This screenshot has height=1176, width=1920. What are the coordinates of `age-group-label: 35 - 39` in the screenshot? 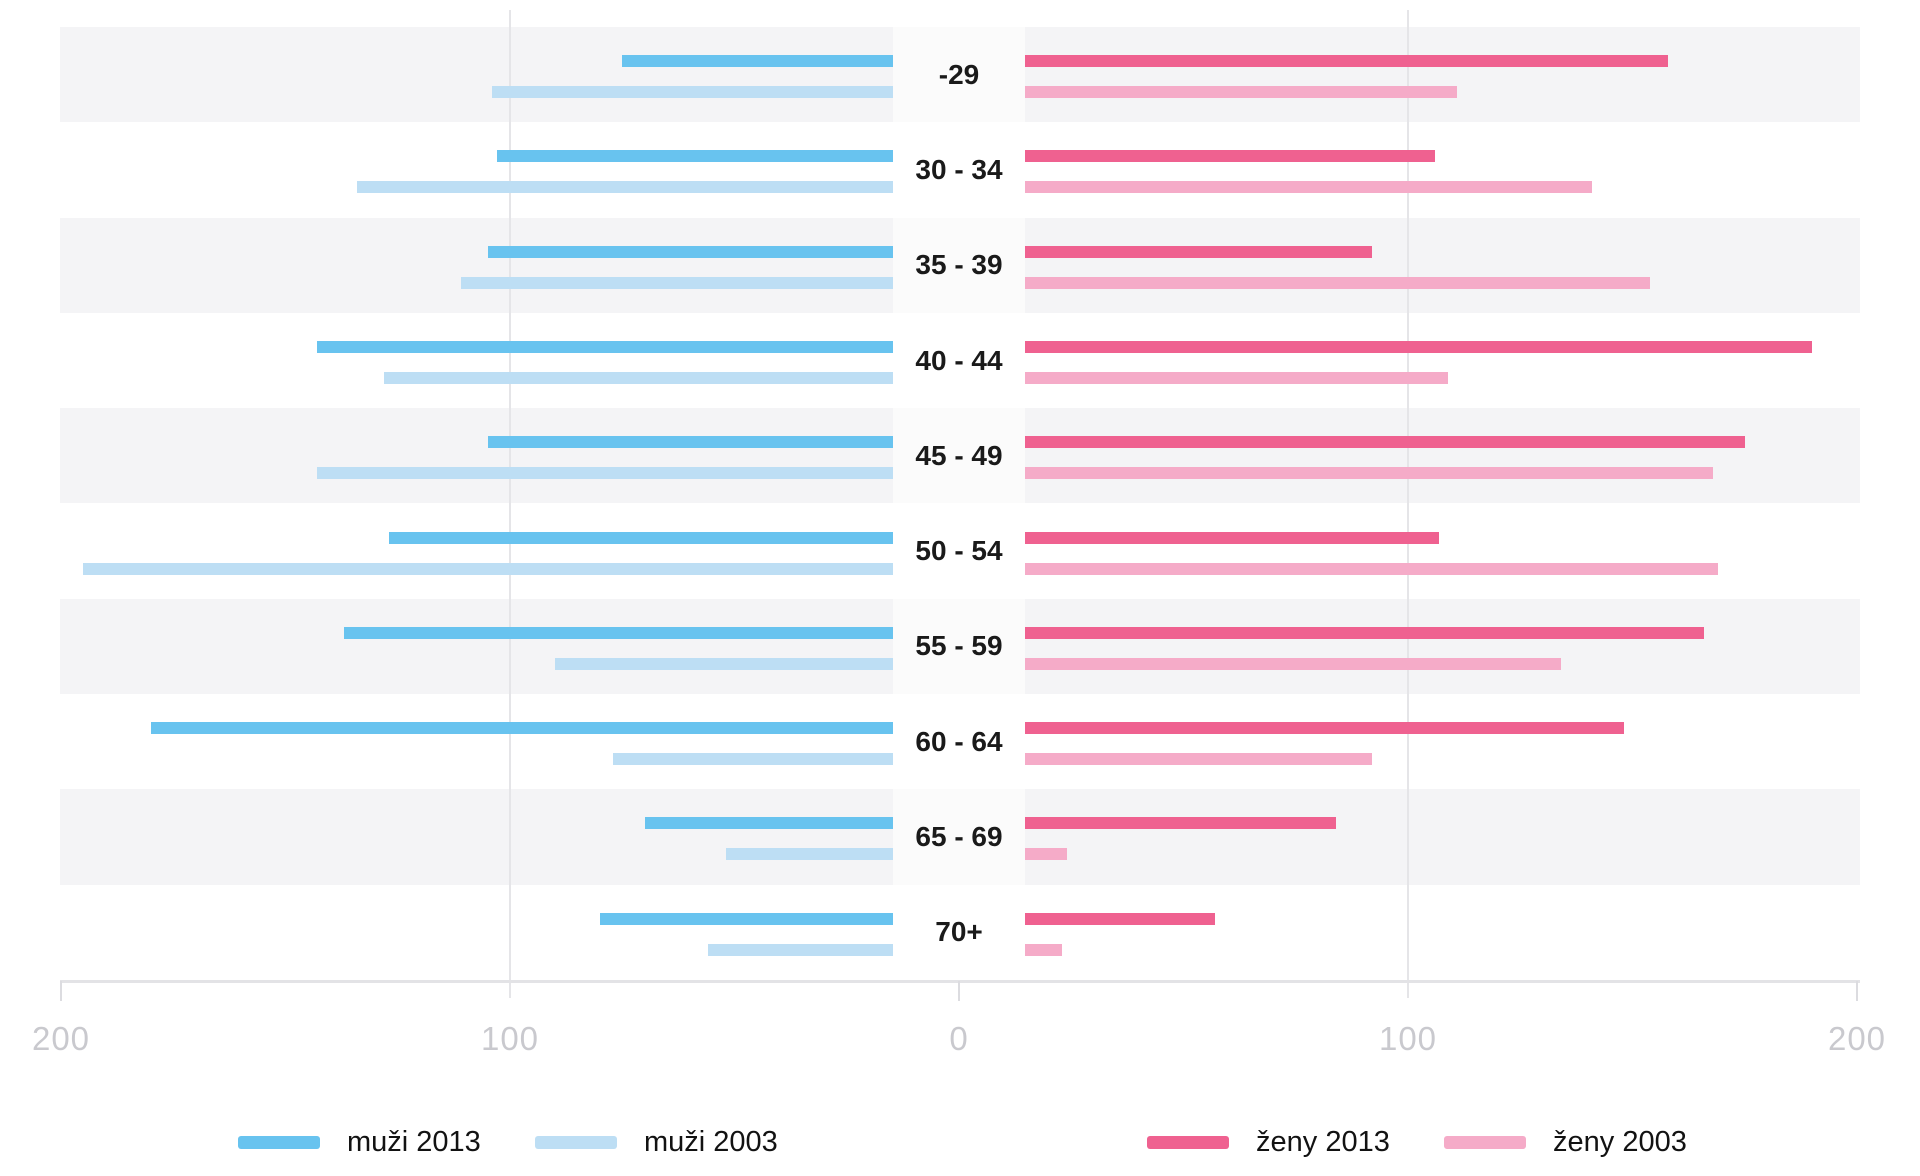 It's located at (959, 265).